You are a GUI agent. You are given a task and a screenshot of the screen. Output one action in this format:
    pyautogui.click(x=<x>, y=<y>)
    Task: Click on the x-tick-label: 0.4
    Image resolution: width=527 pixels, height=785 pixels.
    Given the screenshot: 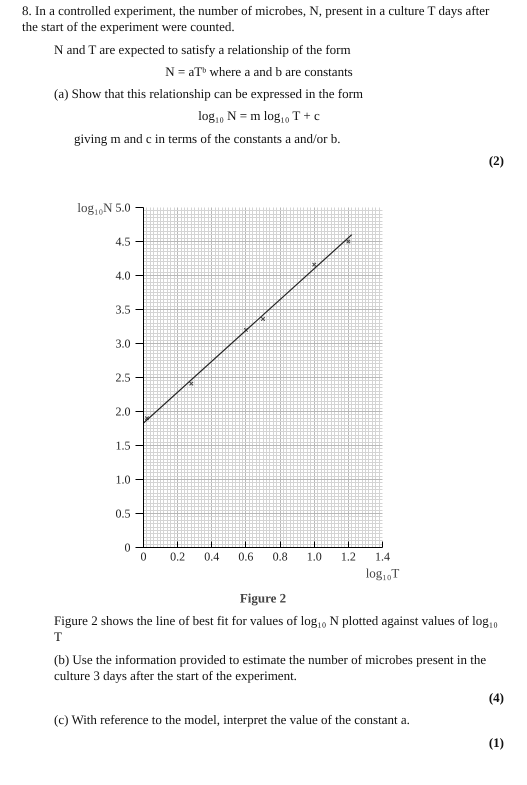 What is the action you would take?
    pyautogui.click(x=212, y=557)
    